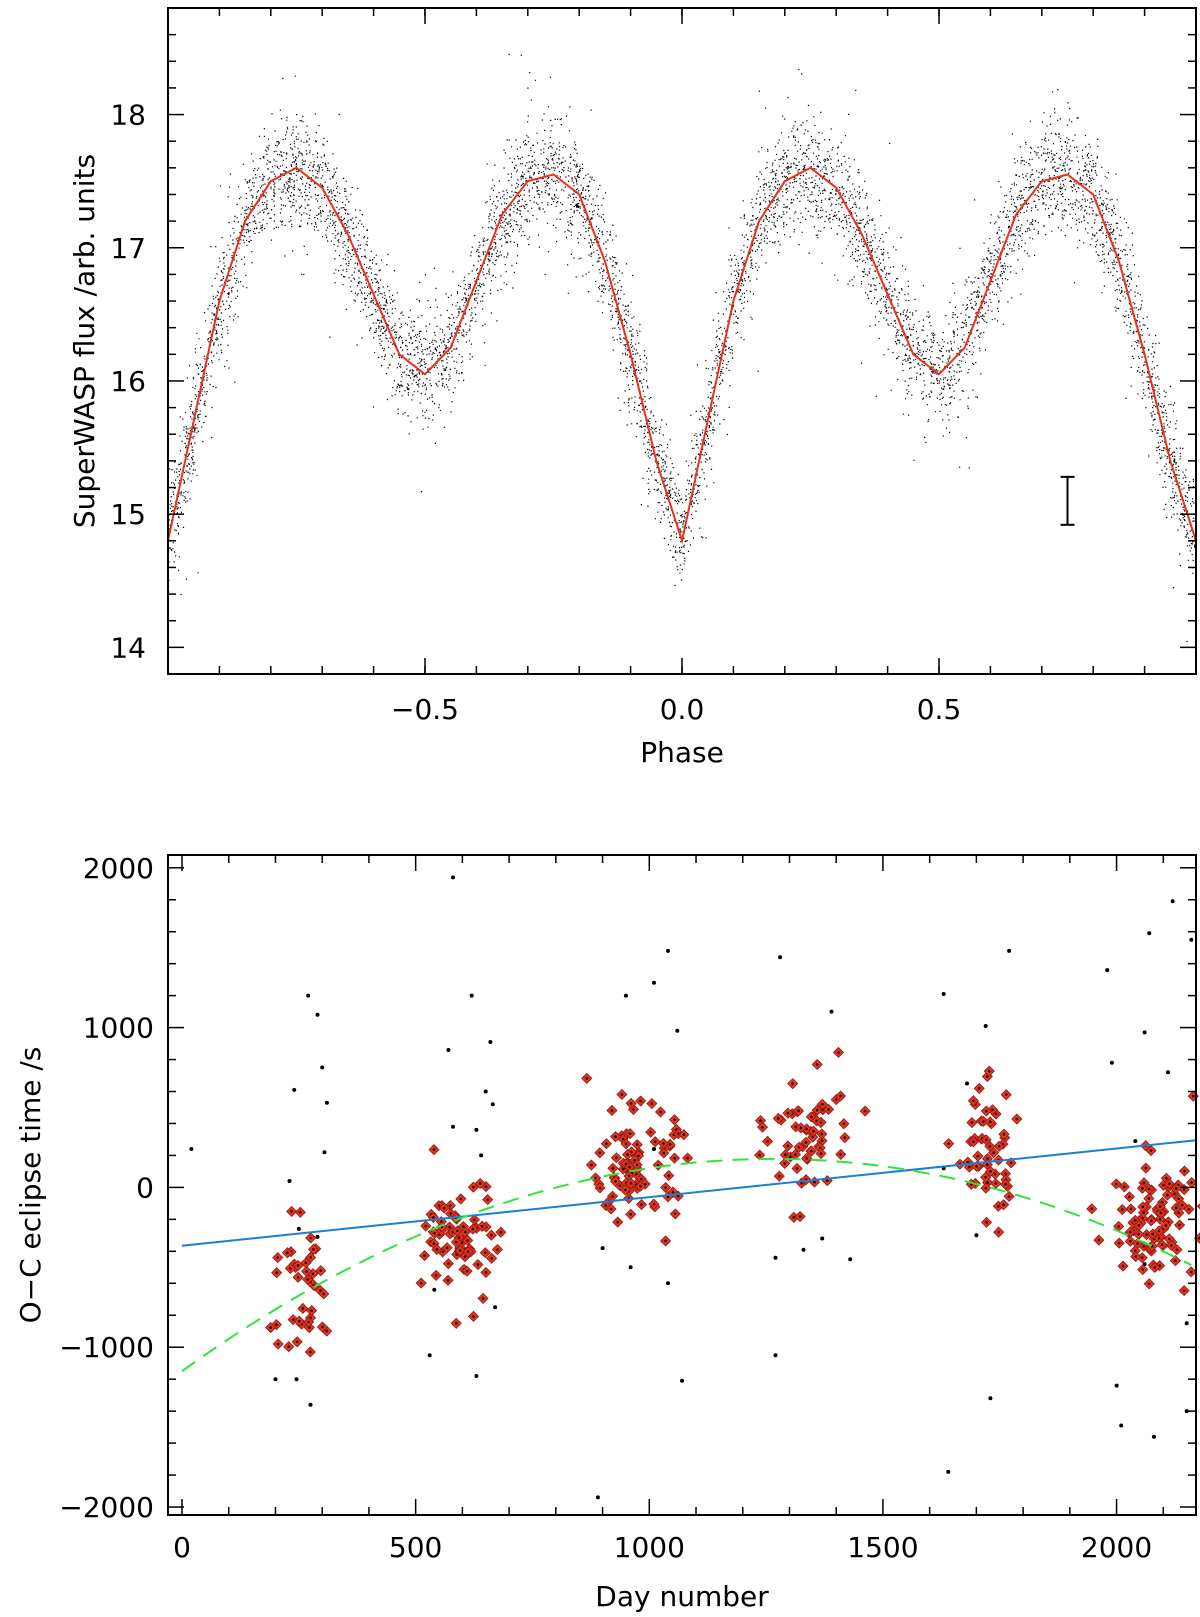 The height and width of the screenshot is (1617, 1200). What do you see at coordinates (939, 709) in the screenshot?
I see `x-tick-label: 0.5` at bounding box center [939, 709].